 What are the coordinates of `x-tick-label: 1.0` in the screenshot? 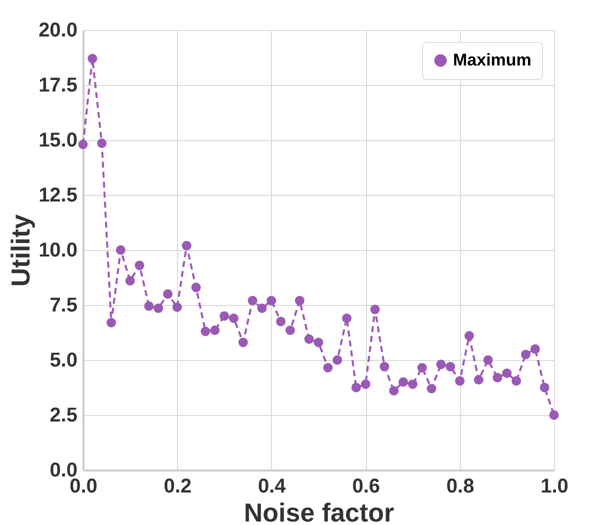 It's located at (554, 487).